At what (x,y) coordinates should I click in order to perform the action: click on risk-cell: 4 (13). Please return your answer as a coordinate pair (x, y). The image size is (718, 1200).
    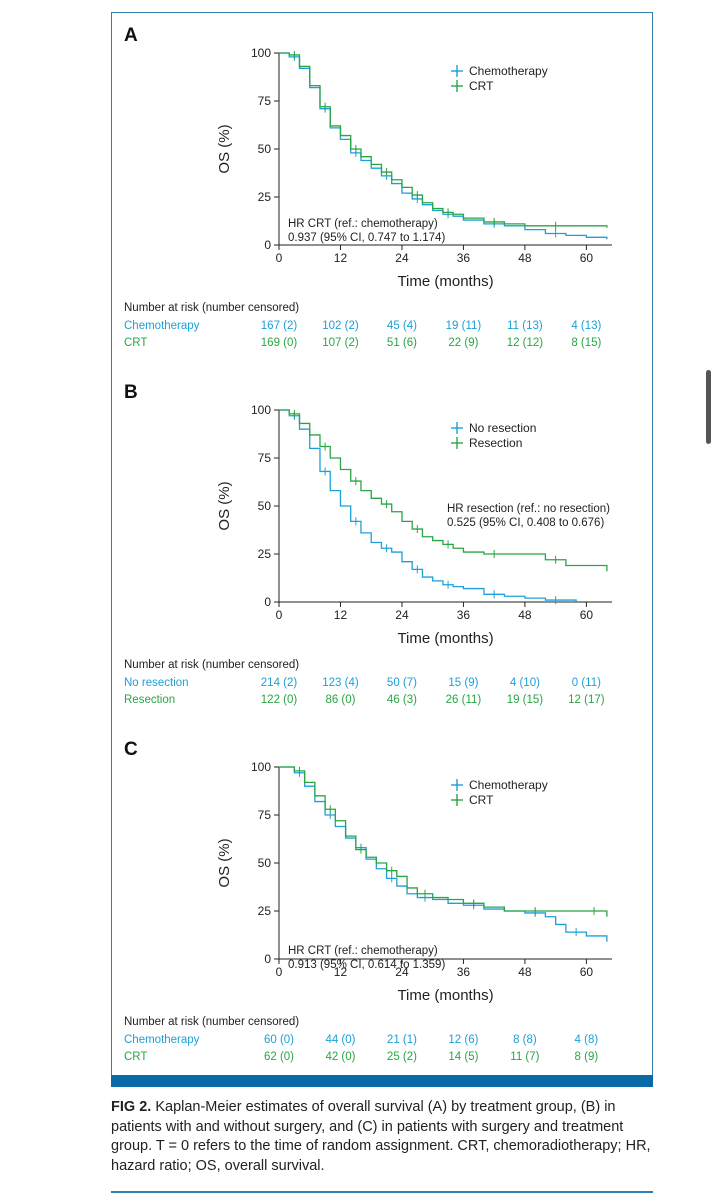
    Looking at the image, I should click on (586, 326).